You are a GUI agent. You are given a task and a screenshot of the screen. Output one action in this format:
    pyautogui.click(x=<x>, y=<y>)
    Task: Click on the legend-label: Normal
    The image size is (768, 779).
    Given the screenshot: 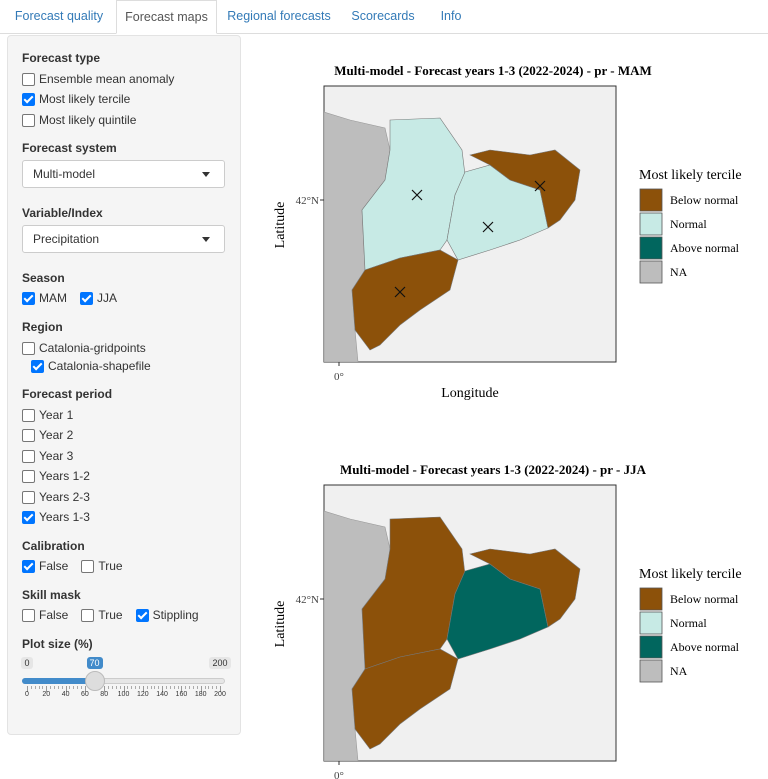 What is the action you would take?
    pyautogui.click(x=688, y=623)
    